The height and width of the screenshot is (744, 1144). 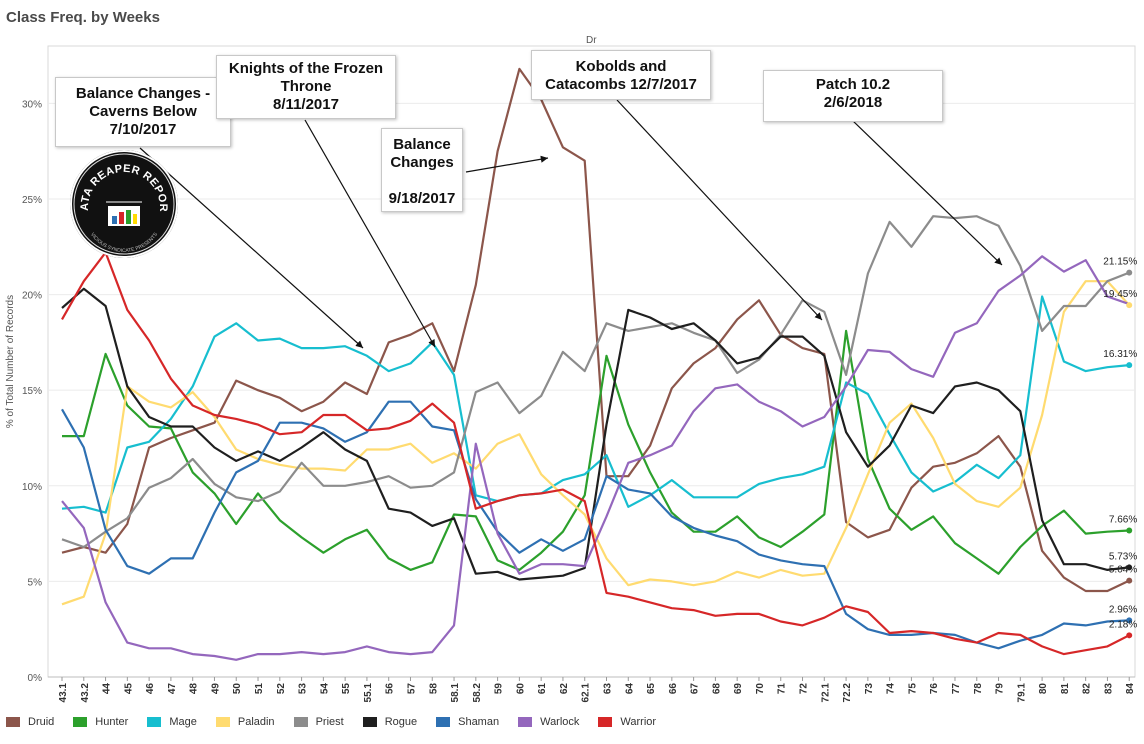 I want to click on x-tick-label: 84, so click(x=1130, y=689).